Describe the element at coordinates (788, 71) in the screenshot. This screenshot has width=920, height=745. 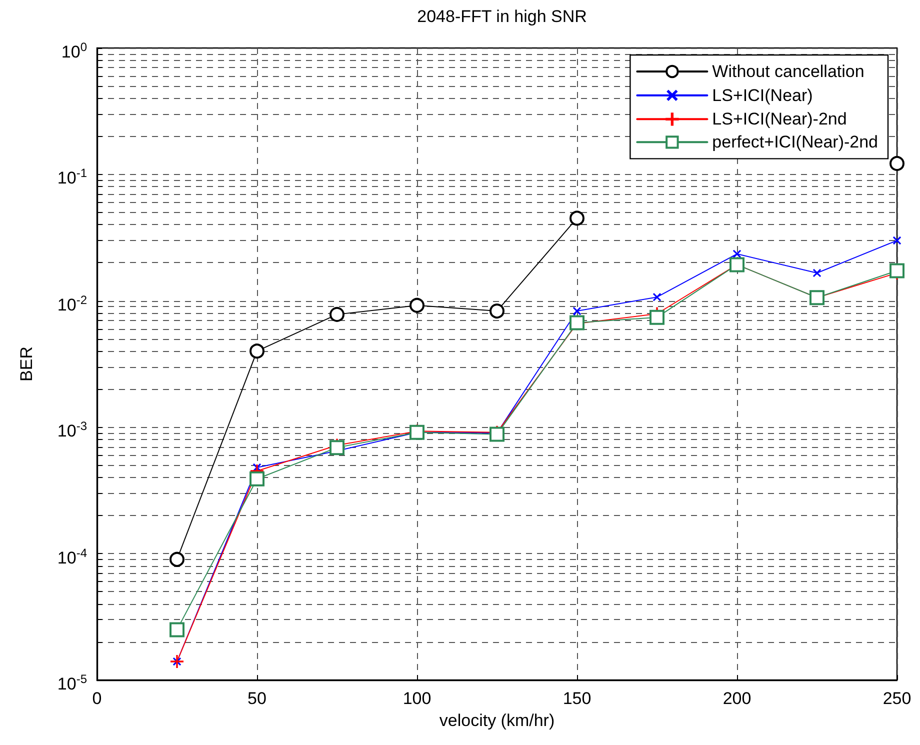
I see `legend-label: Without cancellation` at that location.